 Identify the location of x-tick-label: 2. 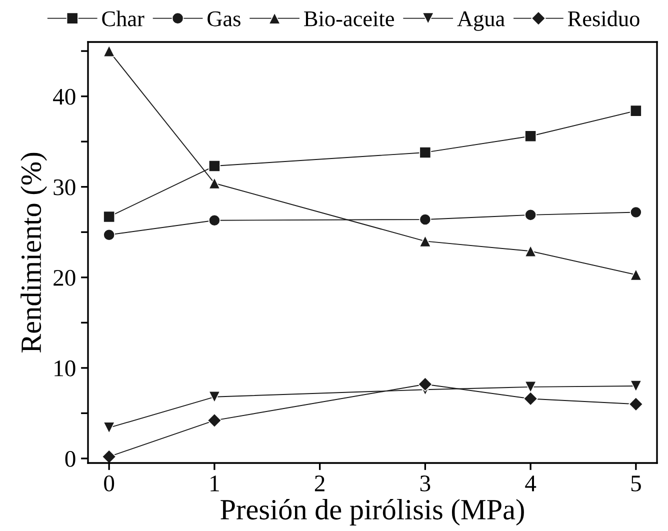
(319, 484).